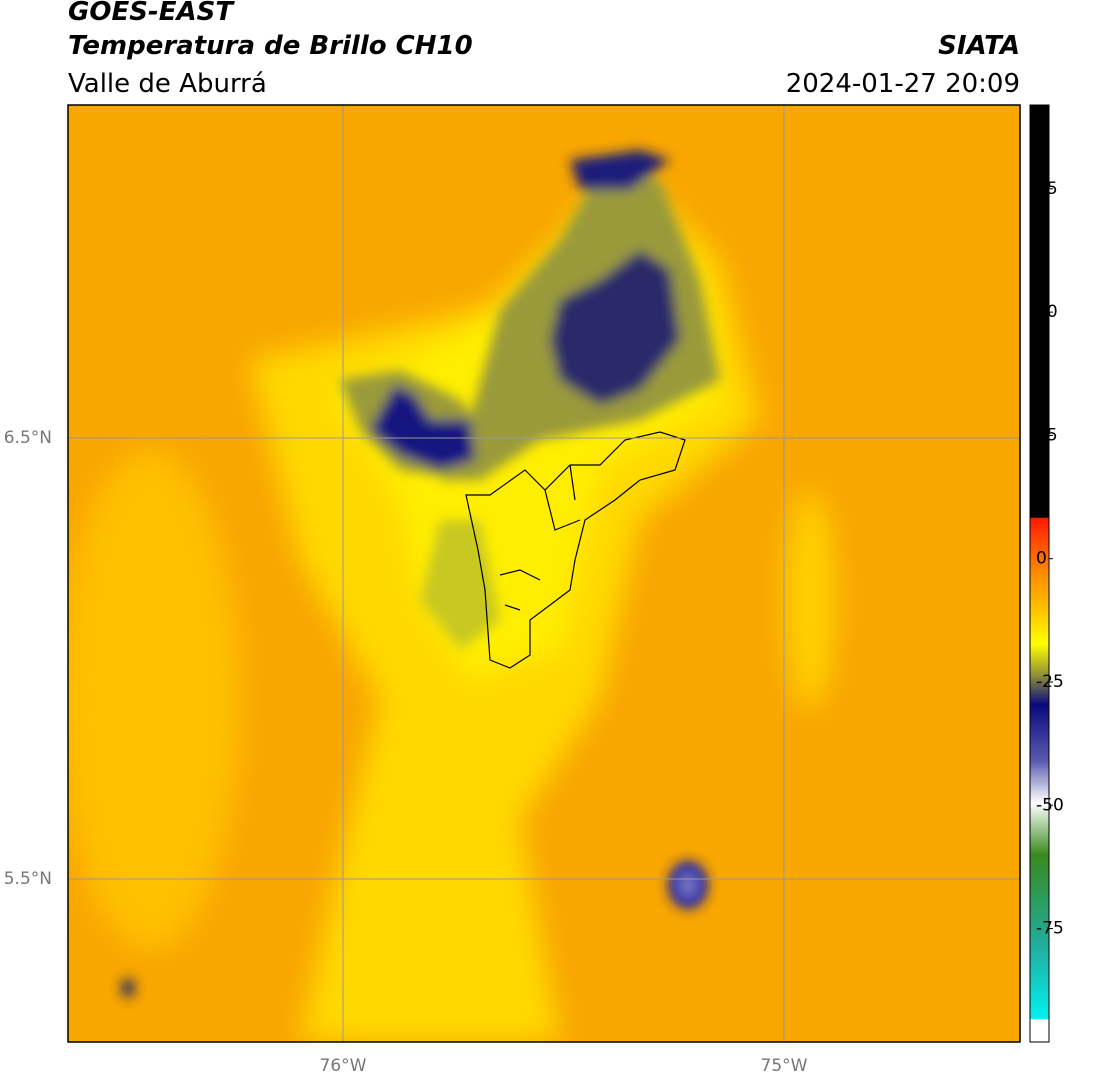 This screenshot has height=1078, width=1094. Describe the element at coordinates (903, 84) in the screenshot. I see `datetime: 2024-01-27 20:09` at that location.